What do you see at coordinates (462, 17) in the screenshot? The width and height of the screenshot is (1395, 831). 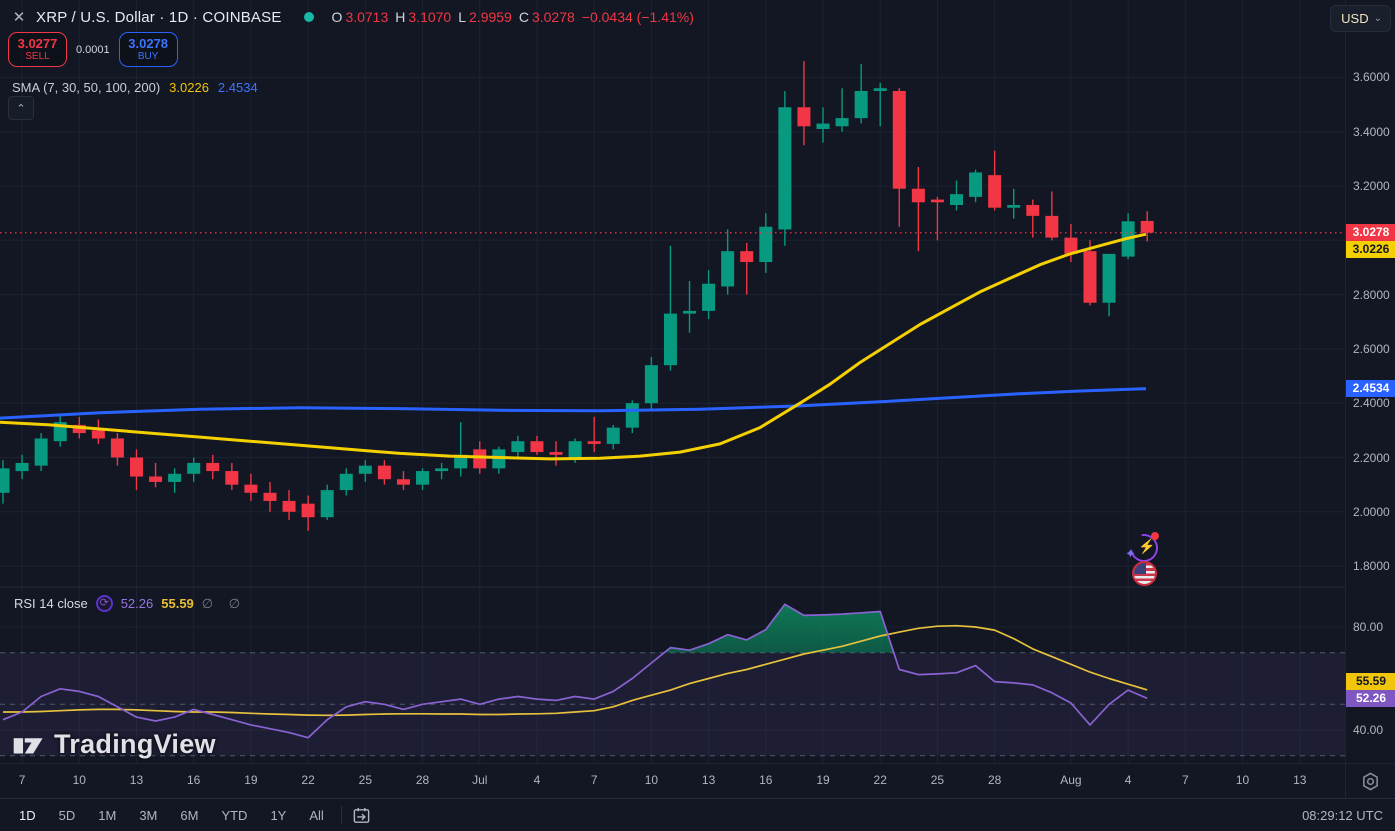 I see `ohlc-low-label: L` at bounding box center [462, 17].